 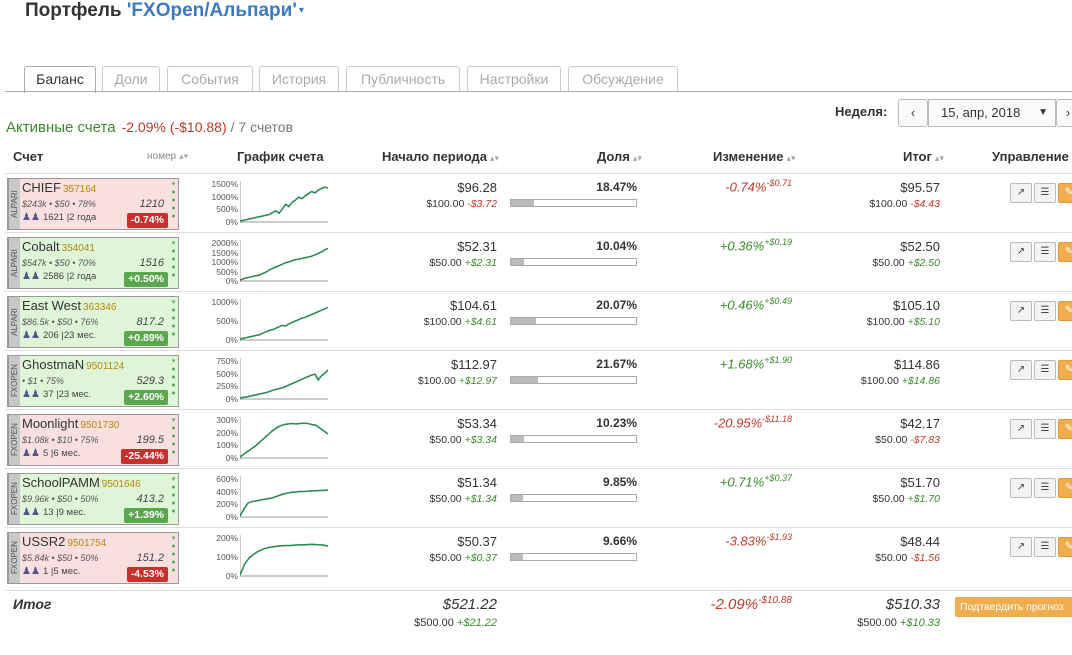 What do you see at coordinates (1064, 113) in the screenshot?
I see `week-next-button: ›` at bounding box center [1064, 113].